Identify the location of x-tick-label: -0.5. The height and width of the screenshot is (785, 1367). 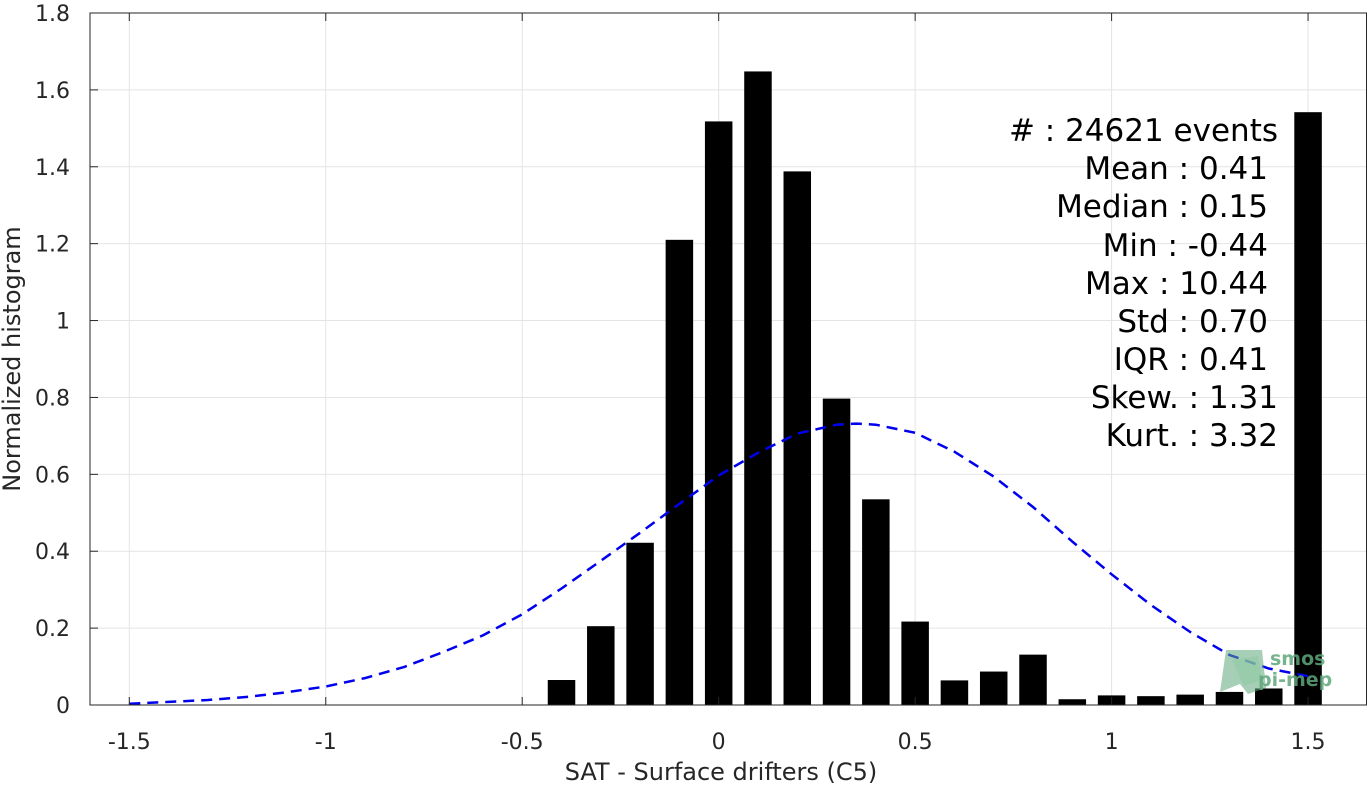
(522, 742).